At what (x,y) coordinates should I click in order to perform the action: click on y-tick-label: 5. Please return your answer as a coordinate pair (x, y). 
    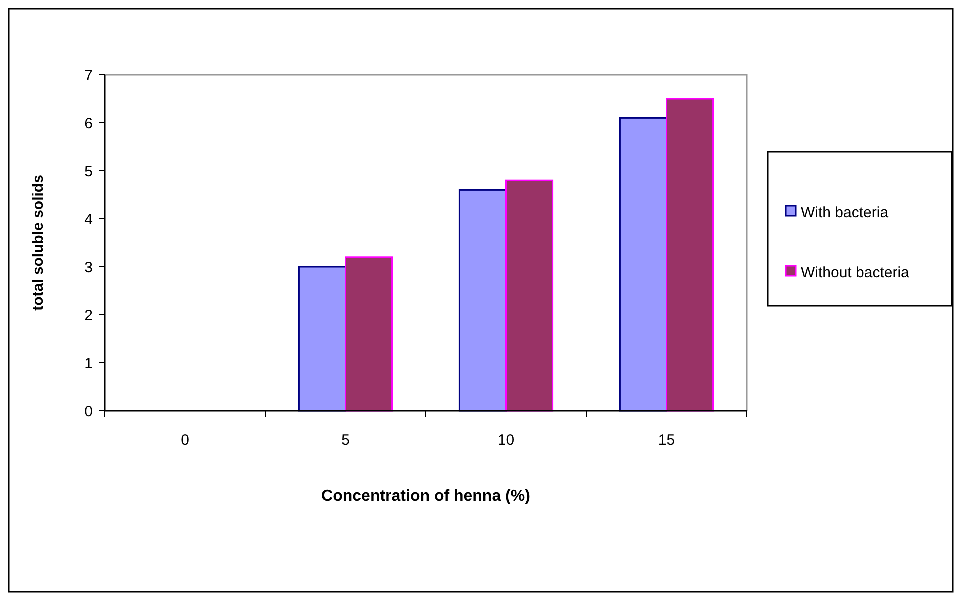
    Looking at the image, I should click on (88, 171).